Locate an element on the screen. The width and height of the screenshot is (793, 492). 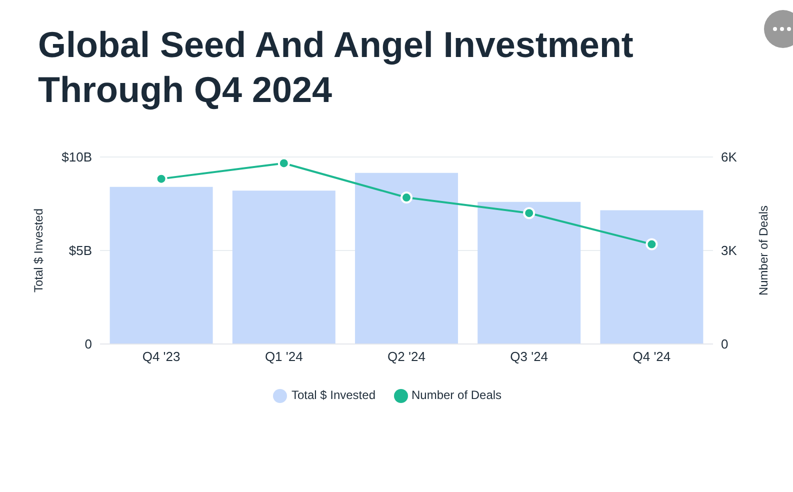
x-tick-label: Q3 '24 is located at coordinates (529, 356).